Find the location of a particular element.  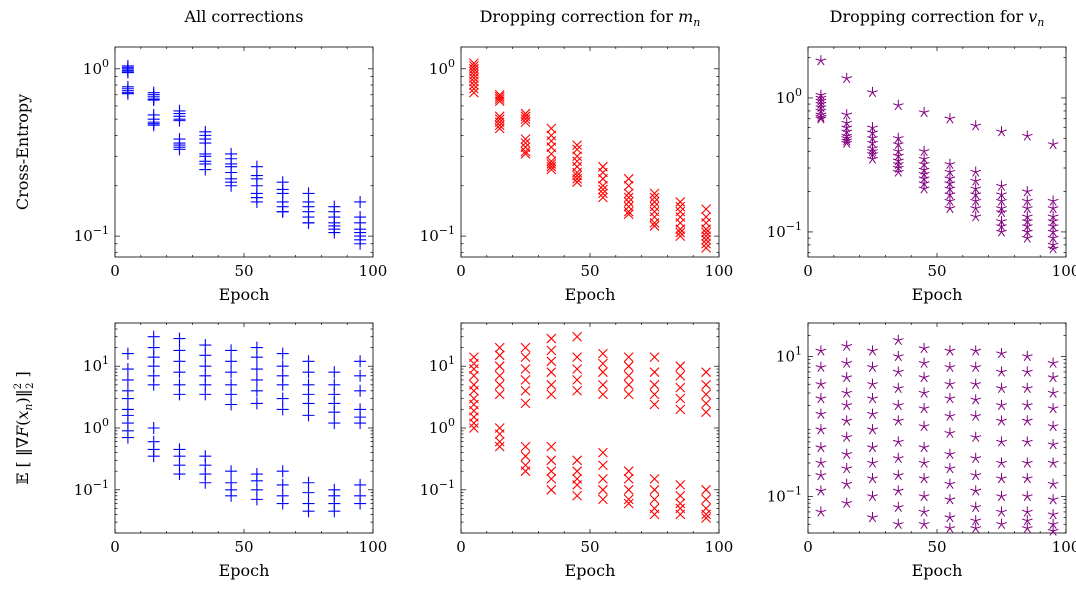

x-axis-label: Epoch is located at coordinates (244, 570).